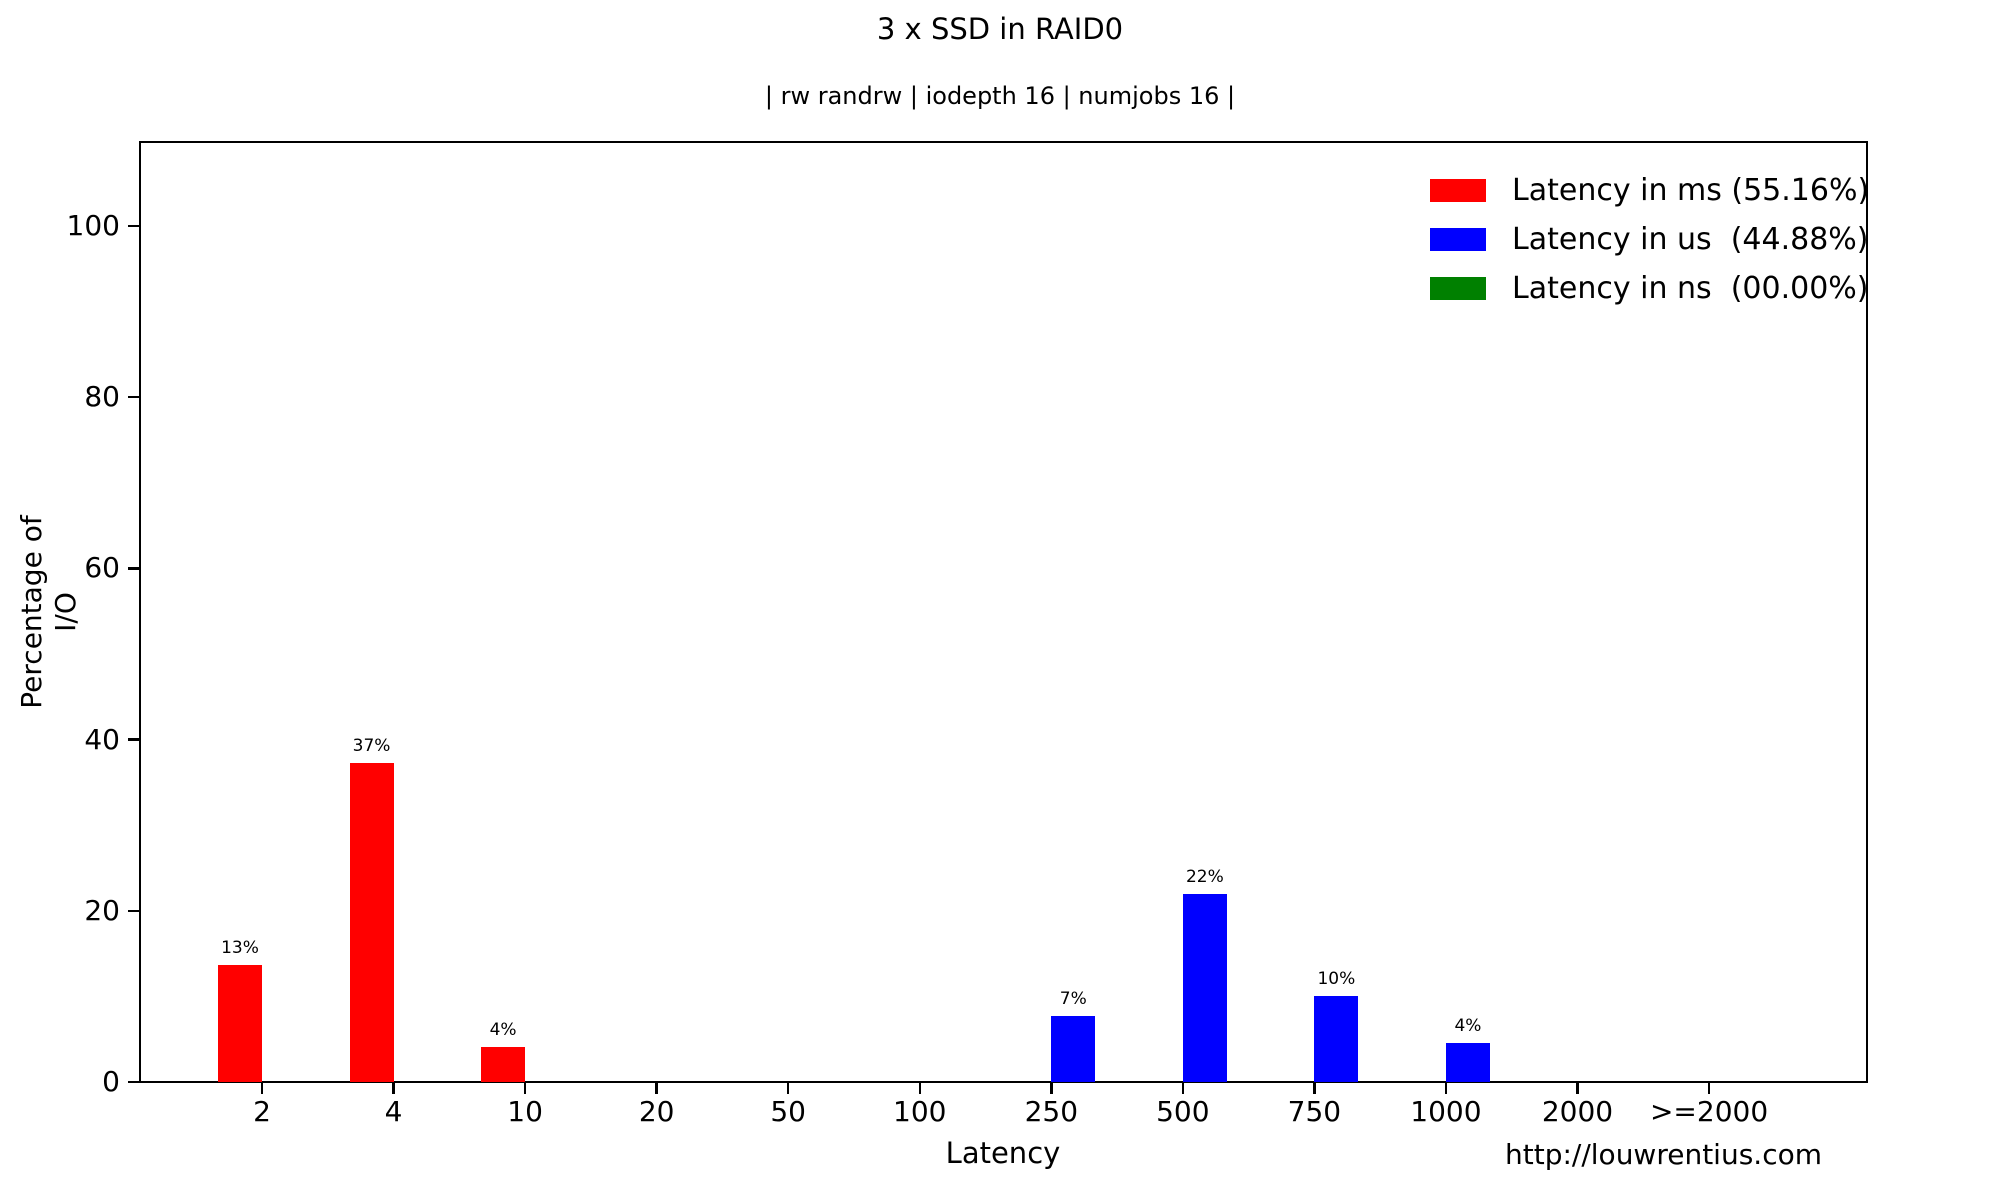 This screenshot has height=1200, width=2000. I want to click on watermark-url: http://louwrentius.com, so click(1663, 1154).